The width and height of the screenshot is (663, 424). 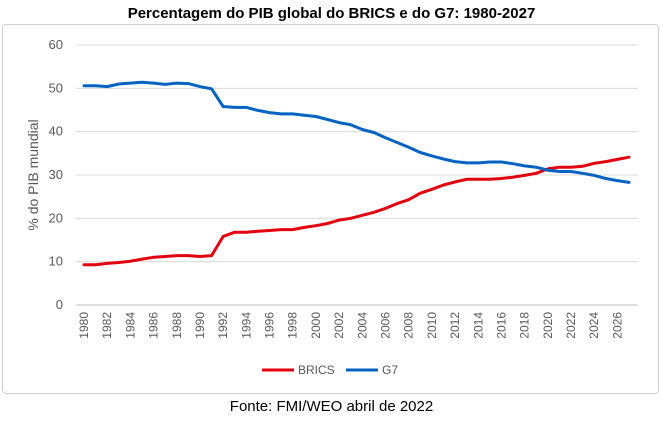 I want to click on legend: BRICS G7, so click(x=330, y=370).